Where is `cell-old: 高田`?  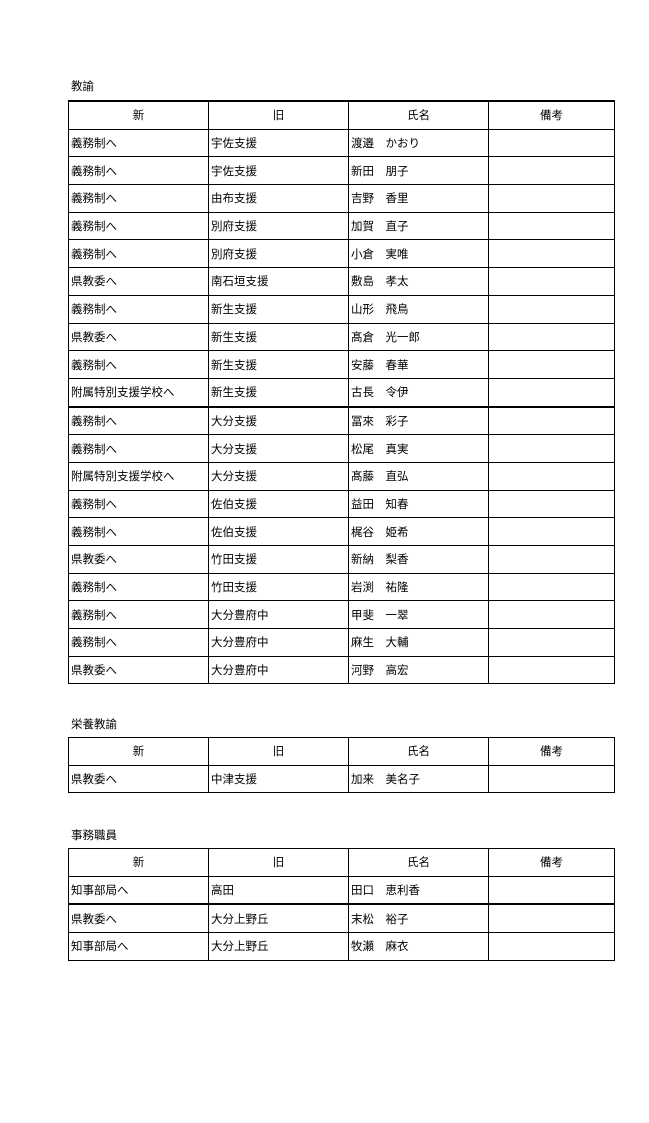
cell-old: 高田 is located at coordinates (278, 890).